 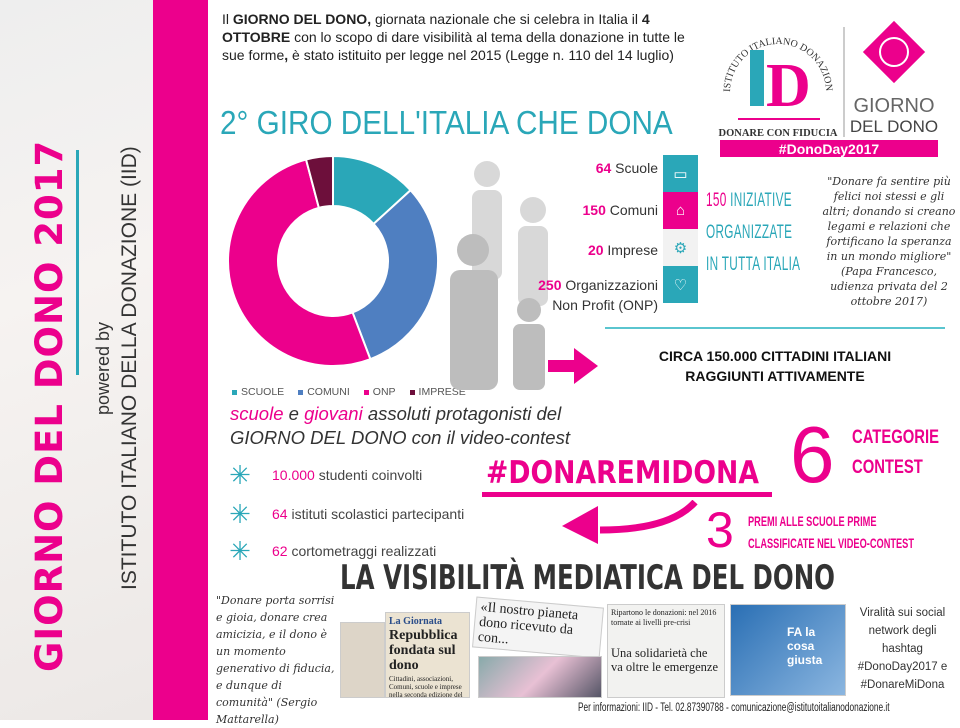 I want to click on stat-item: ✳ 64 istituti scolastici partecipanti, so click(x=347, y=514).